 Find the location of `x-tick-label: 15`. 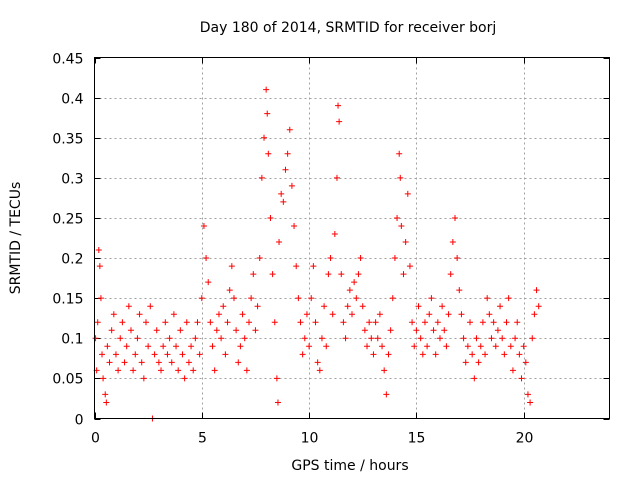

x-tick-label: 15 is located at coordinates (417, 439).